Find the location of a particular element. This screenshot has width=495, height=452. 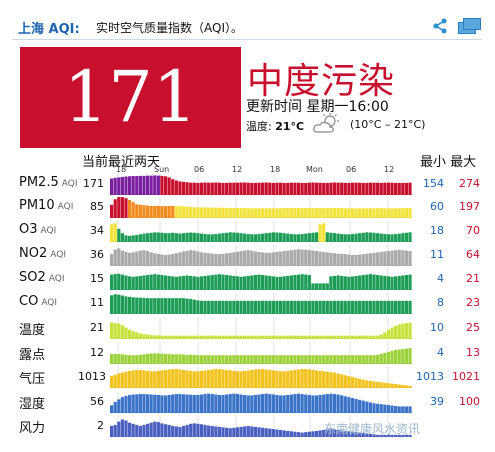

row-label-main: 温度 is located at coordinates (32, 330).